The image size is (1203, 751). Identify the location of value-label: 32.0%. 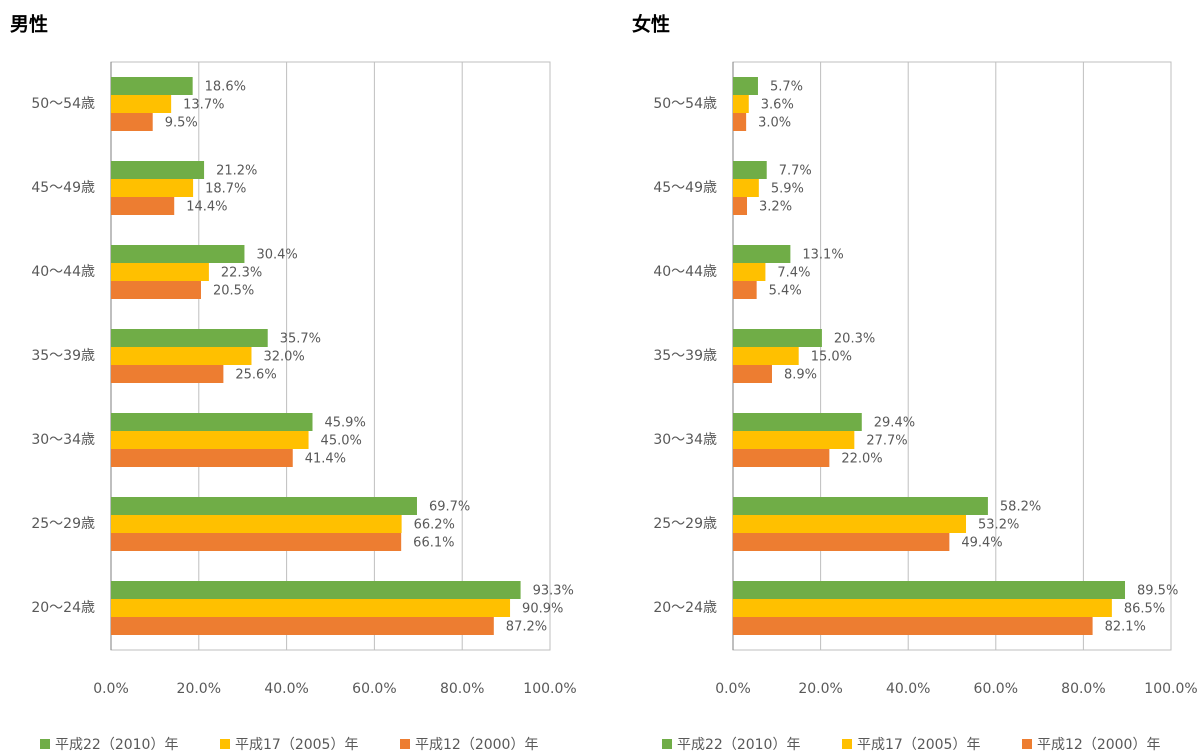
(283, 357).